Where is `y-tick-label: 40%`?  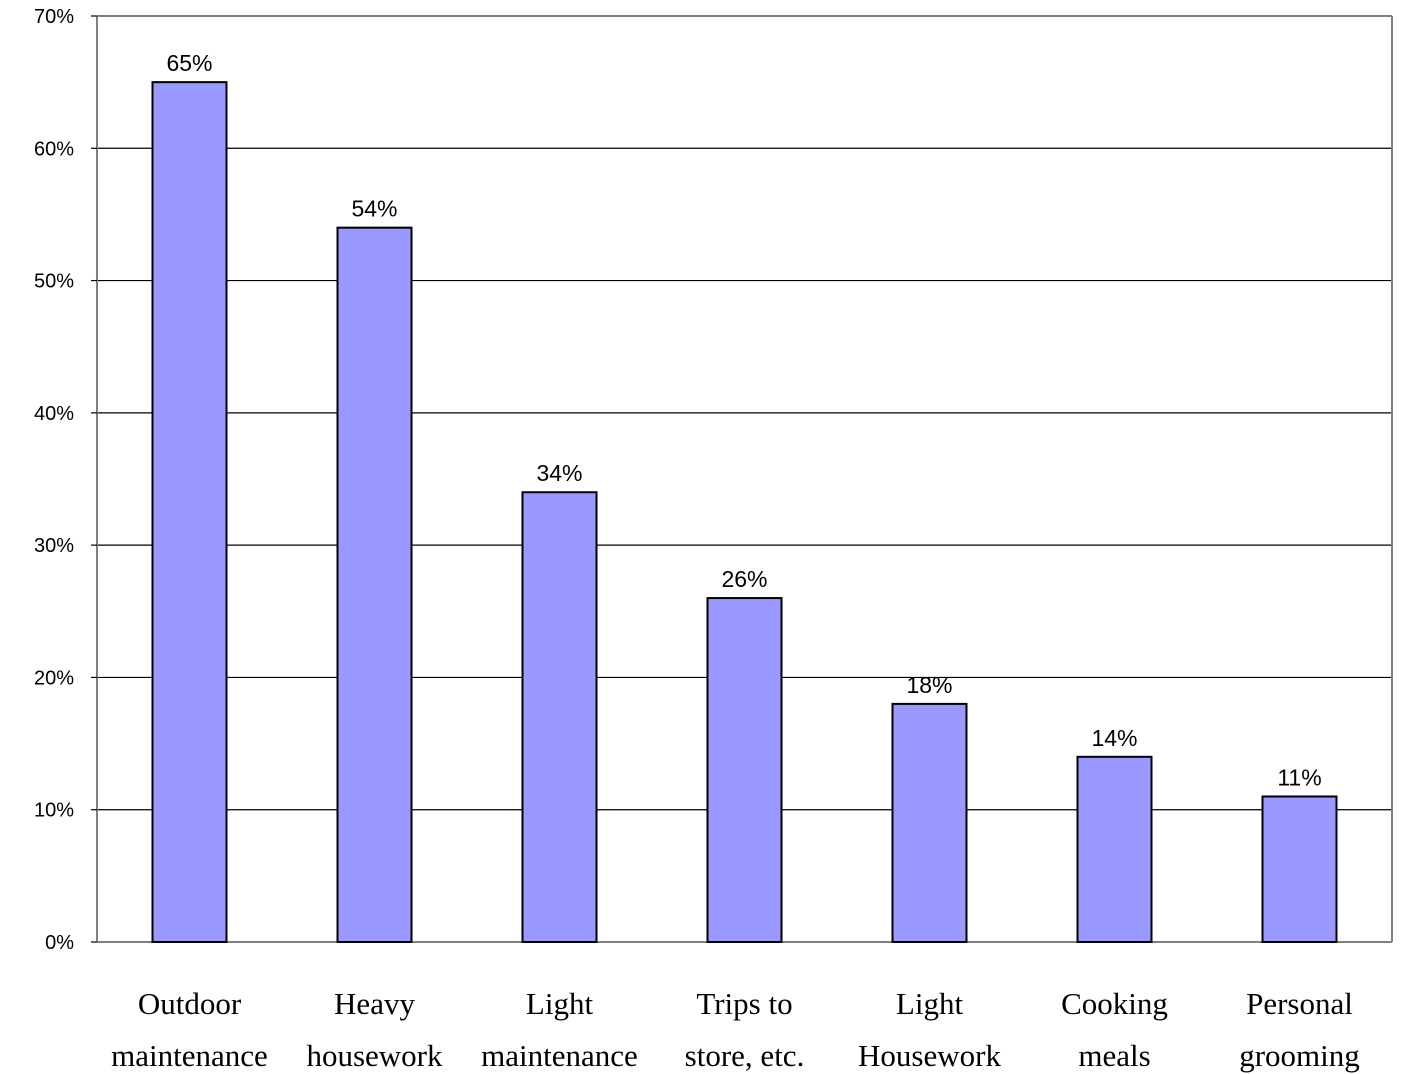
y-tick-label: 40% is located at coordinates (54, 414).